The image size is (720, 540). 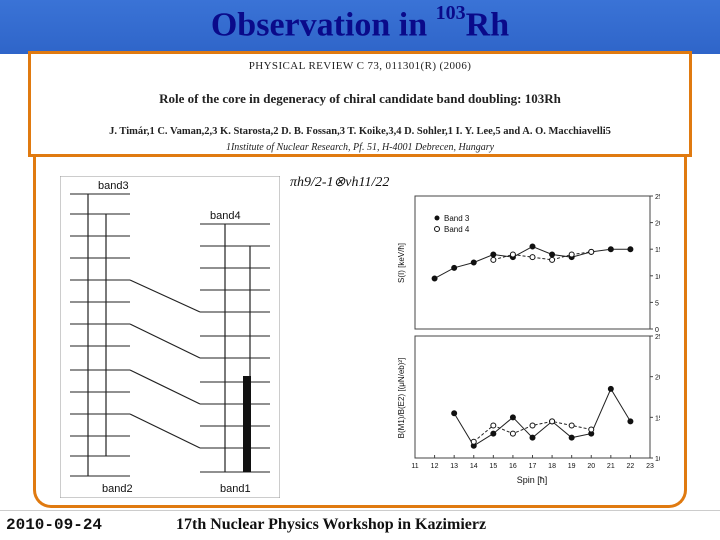 What do you see at coordinates (414, 466) in the screenshot?
I see `x-tick-label: 11` at bounding box center [414, 466].